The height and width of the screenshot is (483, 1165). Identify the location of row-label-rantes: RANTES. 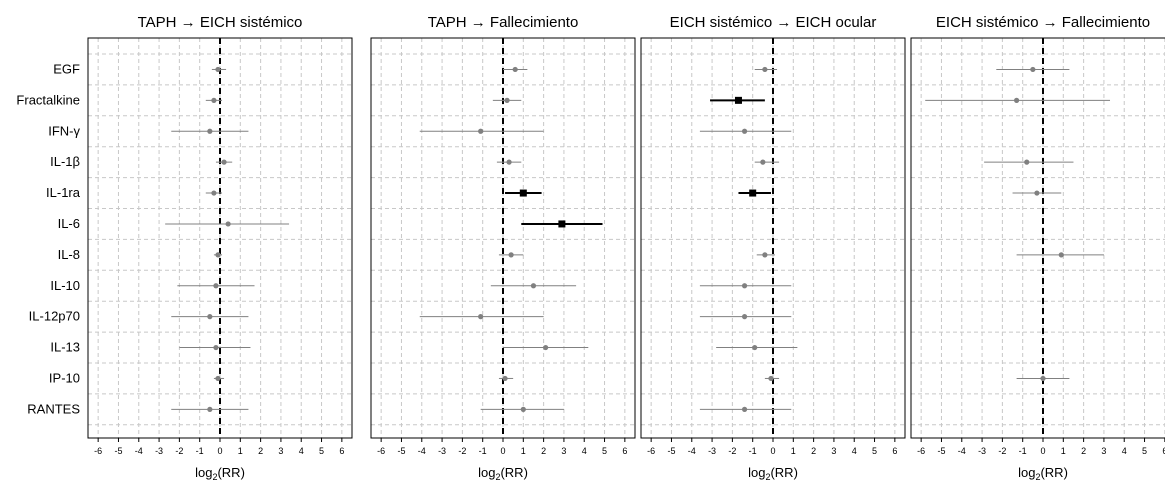
(53, 408).